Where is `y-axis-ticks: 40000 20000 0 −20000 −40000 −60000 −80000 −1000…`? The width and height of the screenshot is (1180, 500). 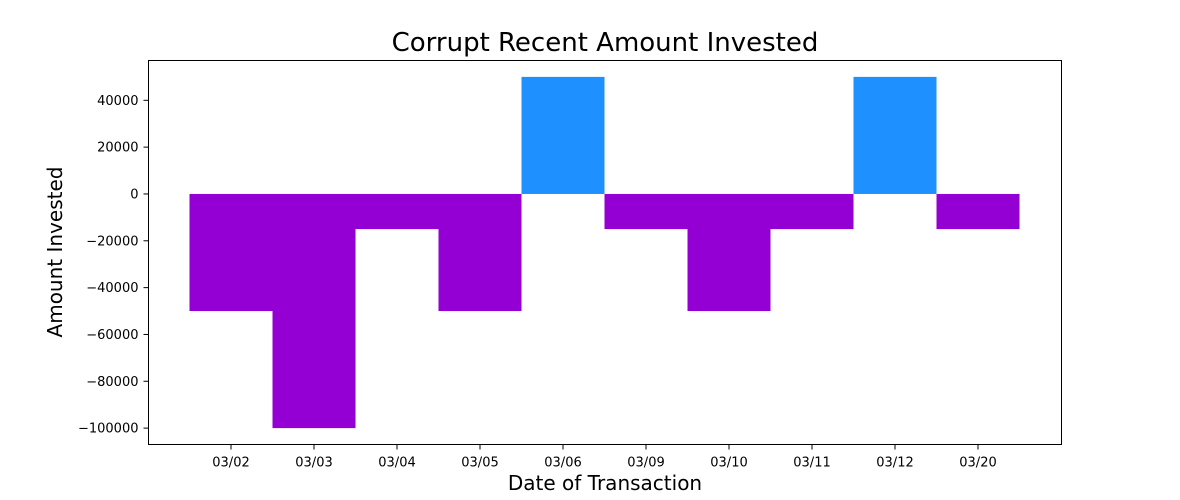 y-axis-ticks: 40000 20000 0 −20000 −40000 −60000 −80000 −1000… is located at coordinates (113, 265).